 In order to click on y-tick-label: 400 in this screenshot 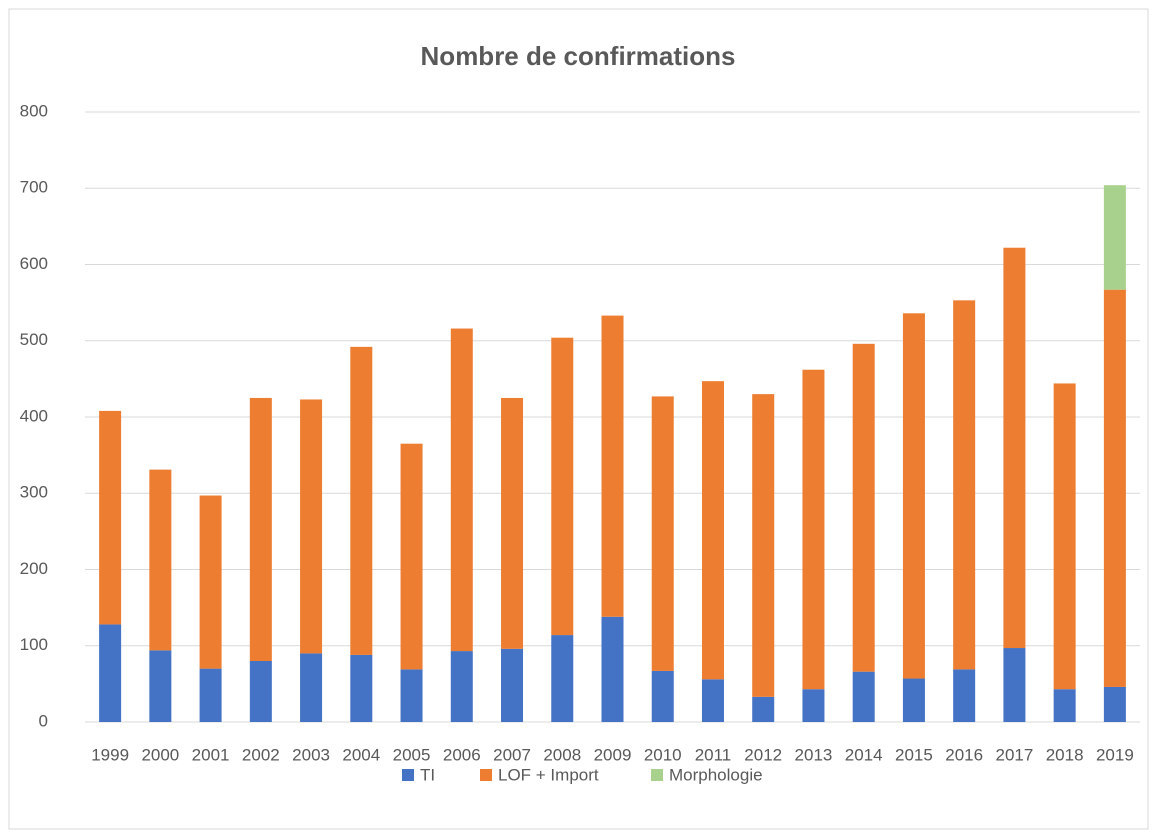, I will do `click(34, 415)`.